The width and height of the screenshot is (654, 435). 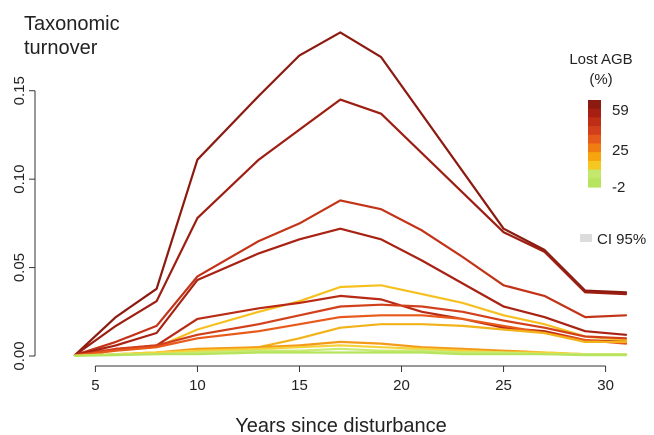 What do you see at coordinates (72, 36) in the screenshot?
I see `chart-title: Taxonomic turnover` at bounding box center [72, 36].